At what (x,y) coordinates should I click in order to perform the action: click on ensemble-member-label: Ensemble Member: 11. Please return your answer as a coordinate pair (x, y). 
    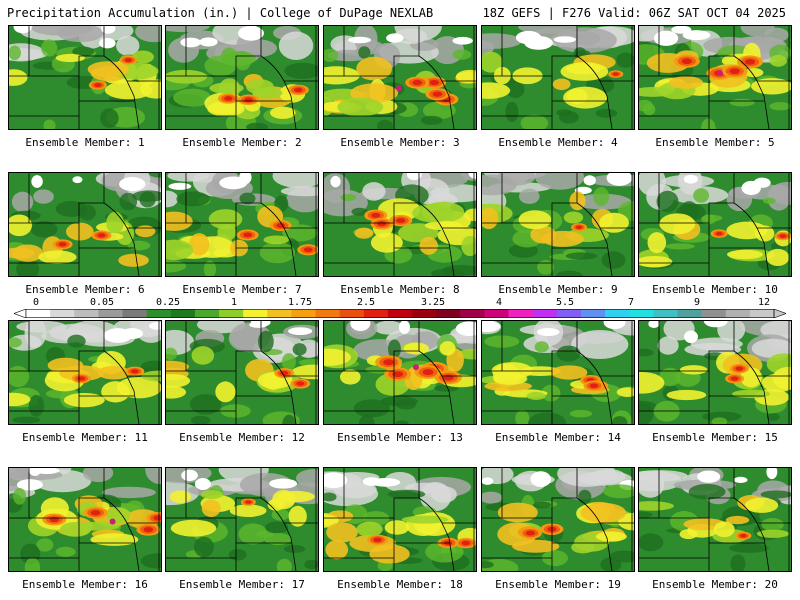
    Looking at the image, I should click on (85, 437).